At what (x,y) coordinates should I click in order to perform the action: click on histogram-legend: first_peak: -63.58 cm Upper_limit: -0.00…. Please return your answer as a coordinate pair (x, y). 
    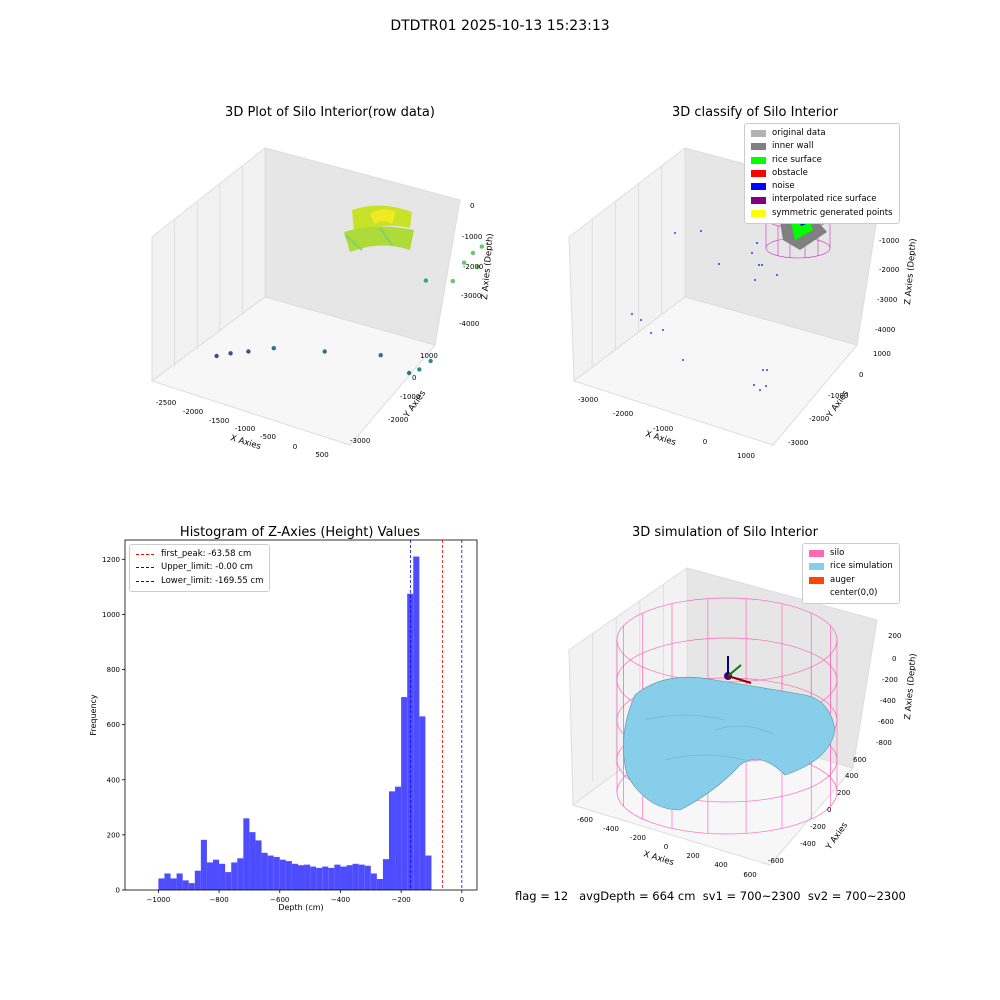
    Looking at the image, I should click on (200, 568).